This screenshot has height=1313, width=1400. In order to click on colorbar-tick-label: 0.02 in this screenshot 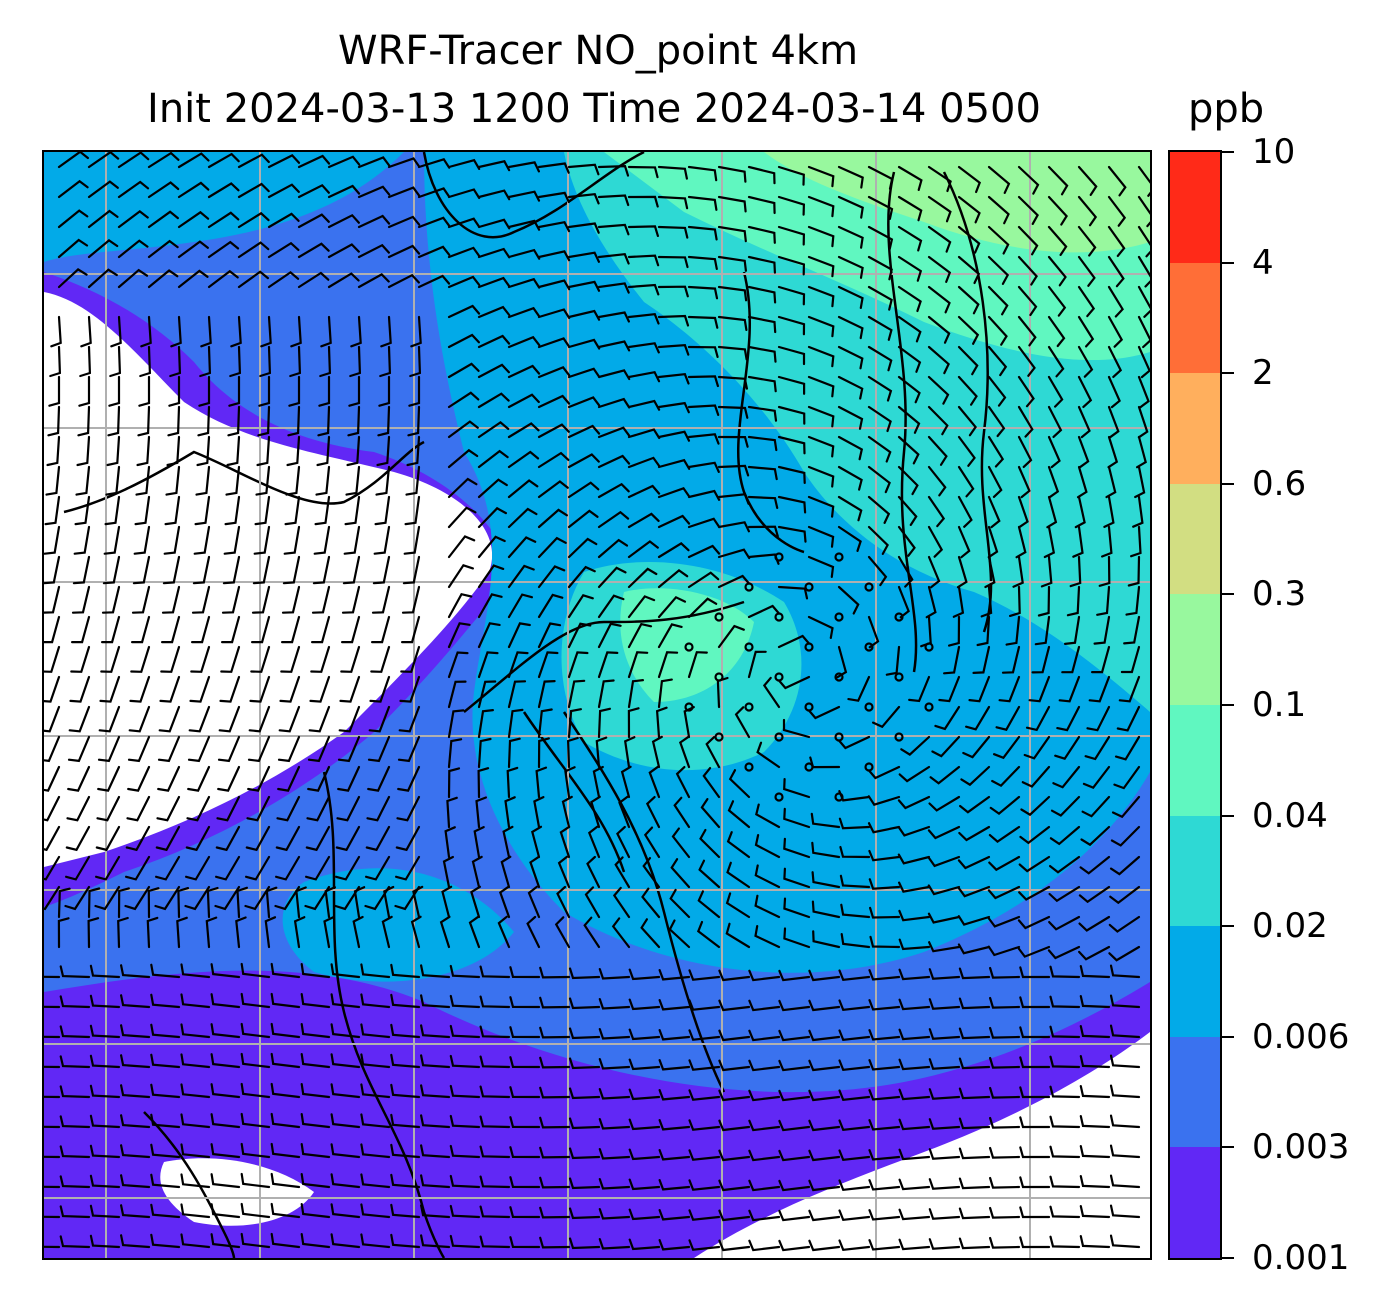, I will do `click(1290, 926)`.